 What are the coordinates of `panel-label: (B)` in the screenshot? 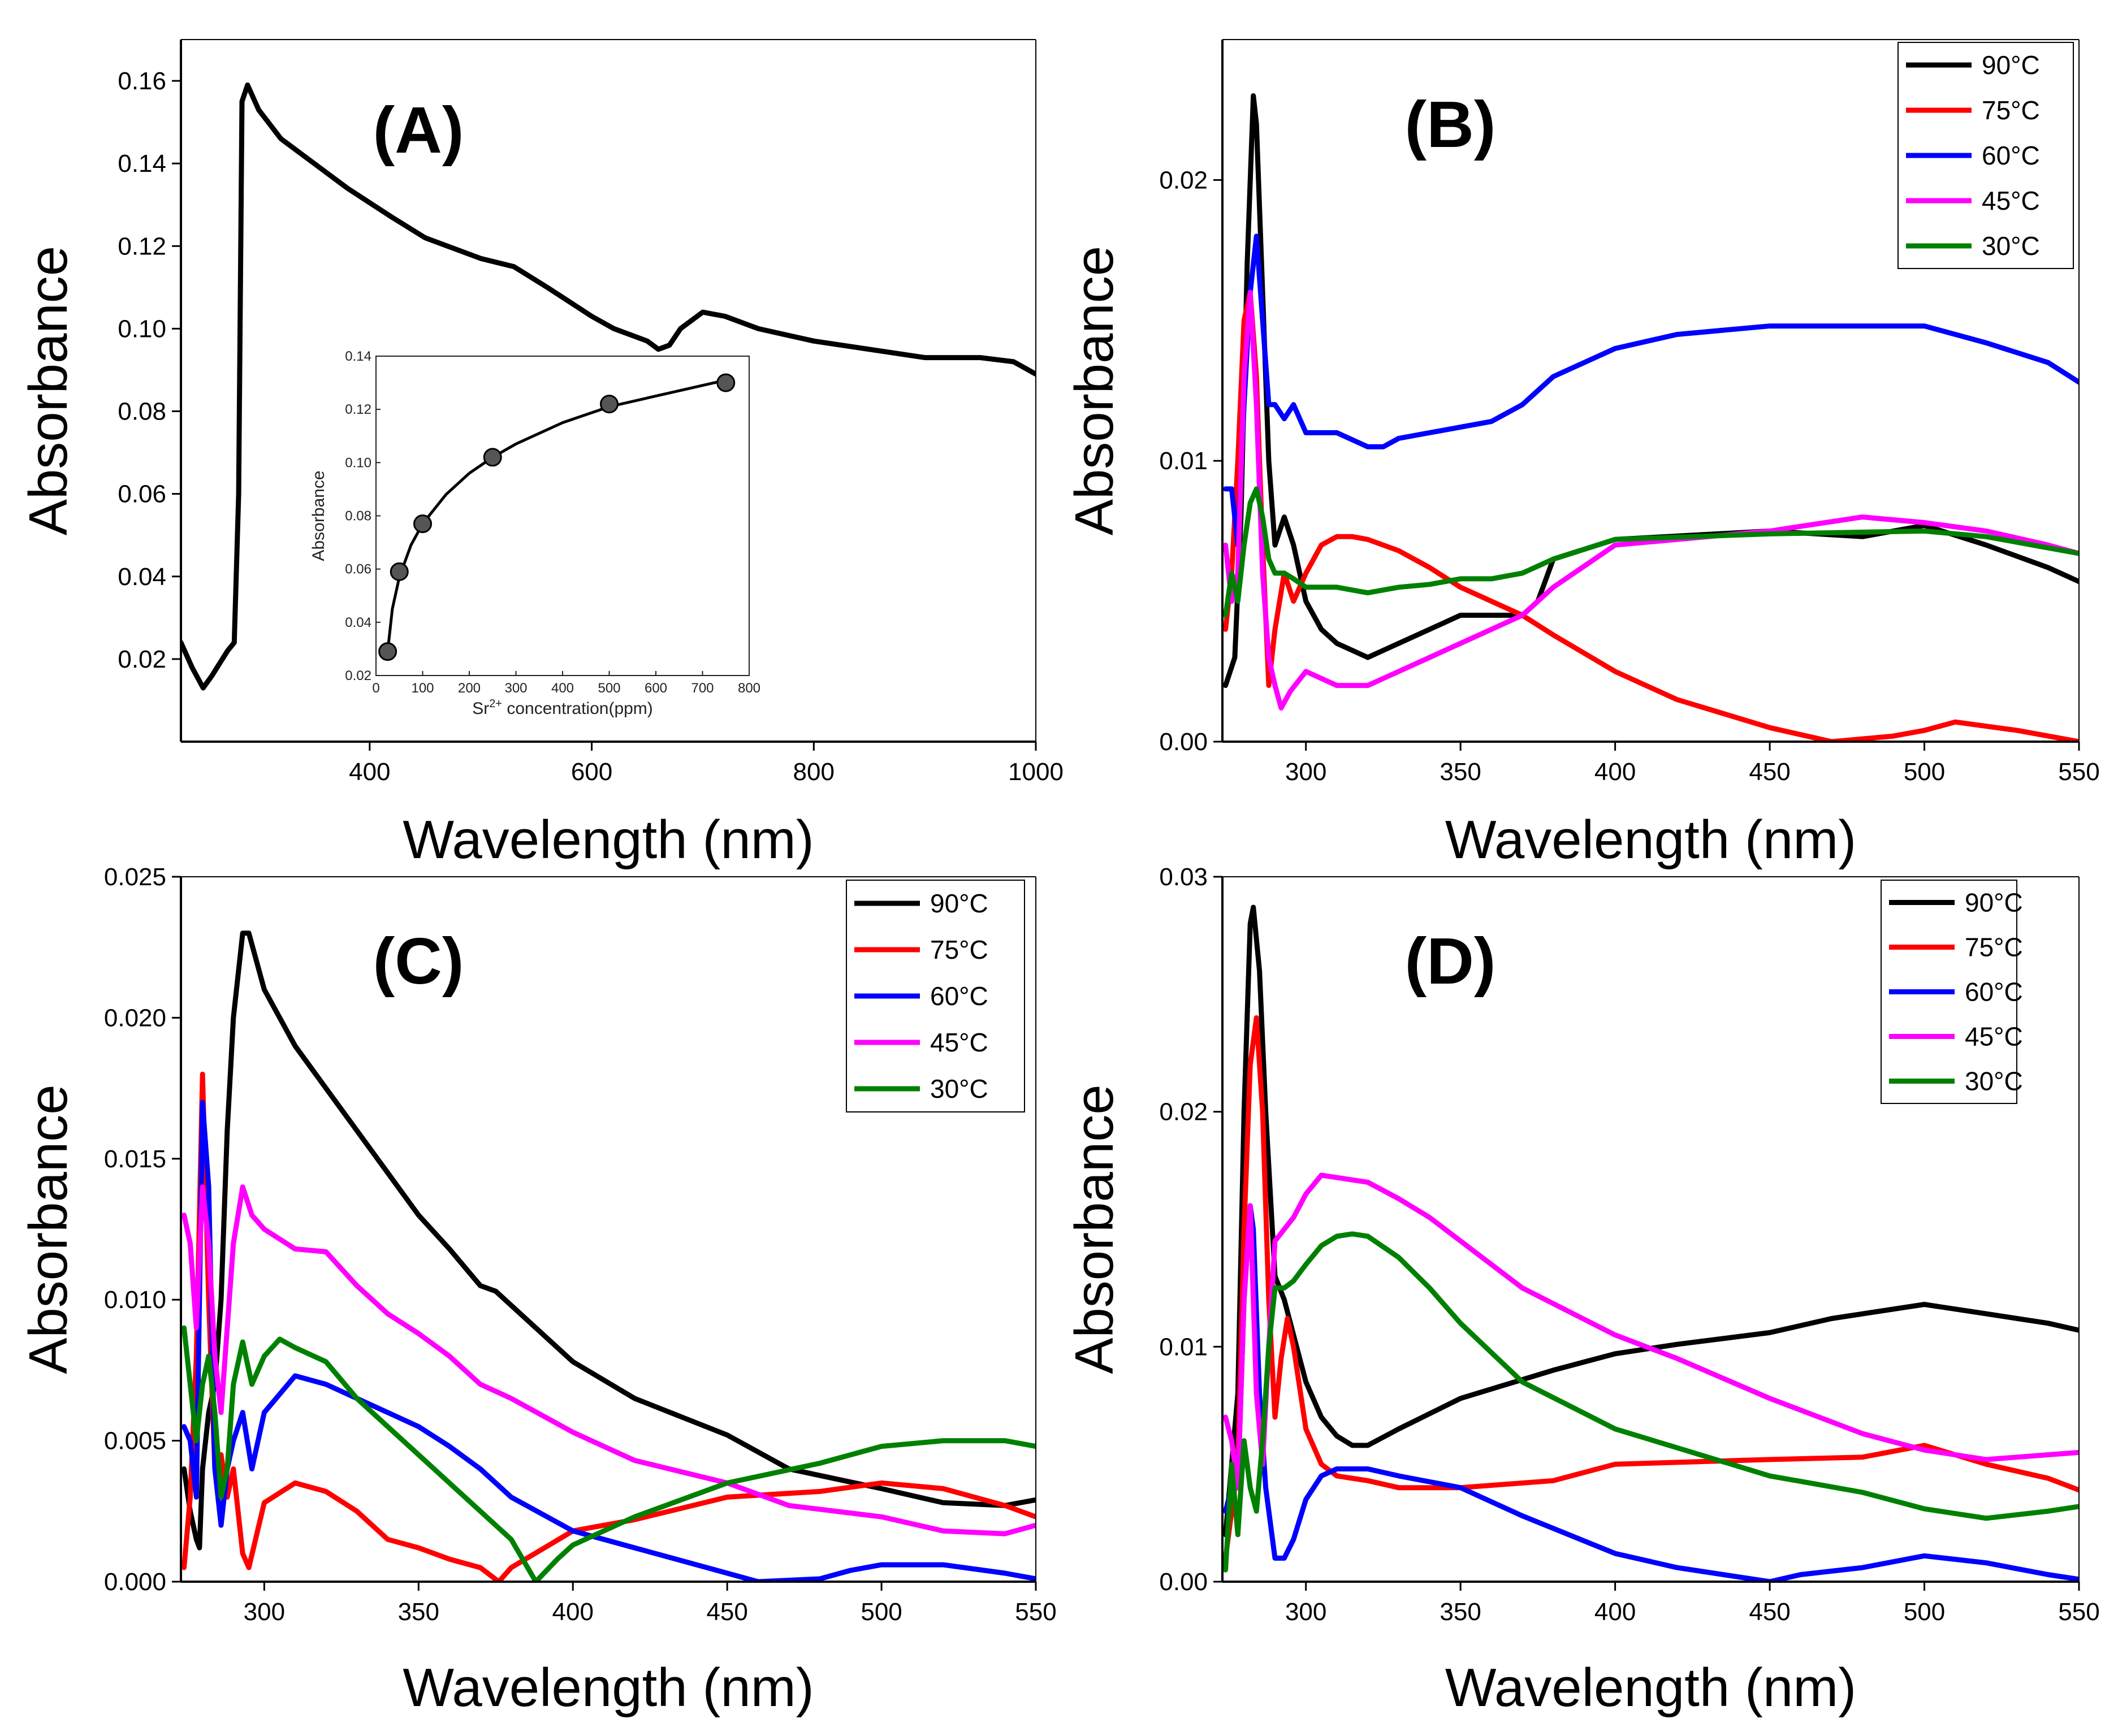 It's located at (1449, 124).